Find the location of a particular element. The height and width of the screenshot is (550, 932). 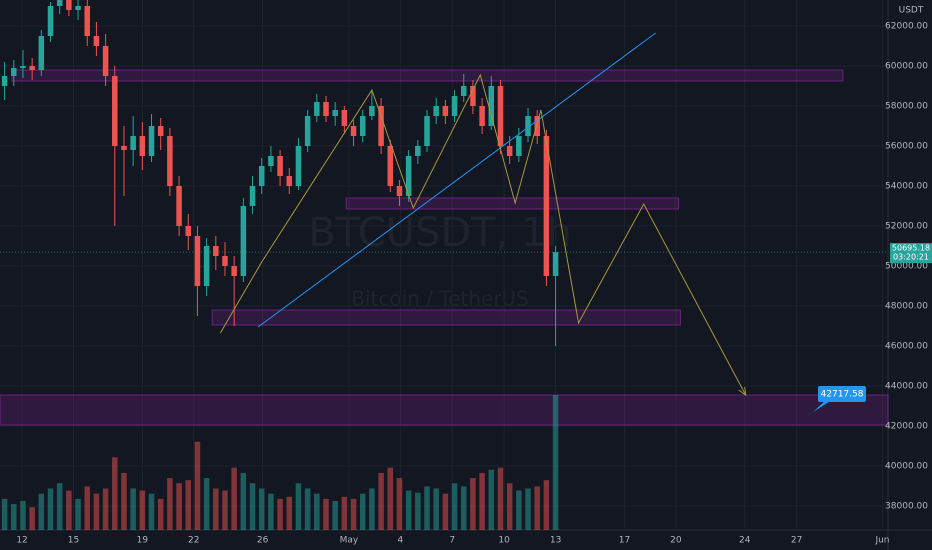

y-tick-label: 38000.00 is located at coordinates (906, 507).